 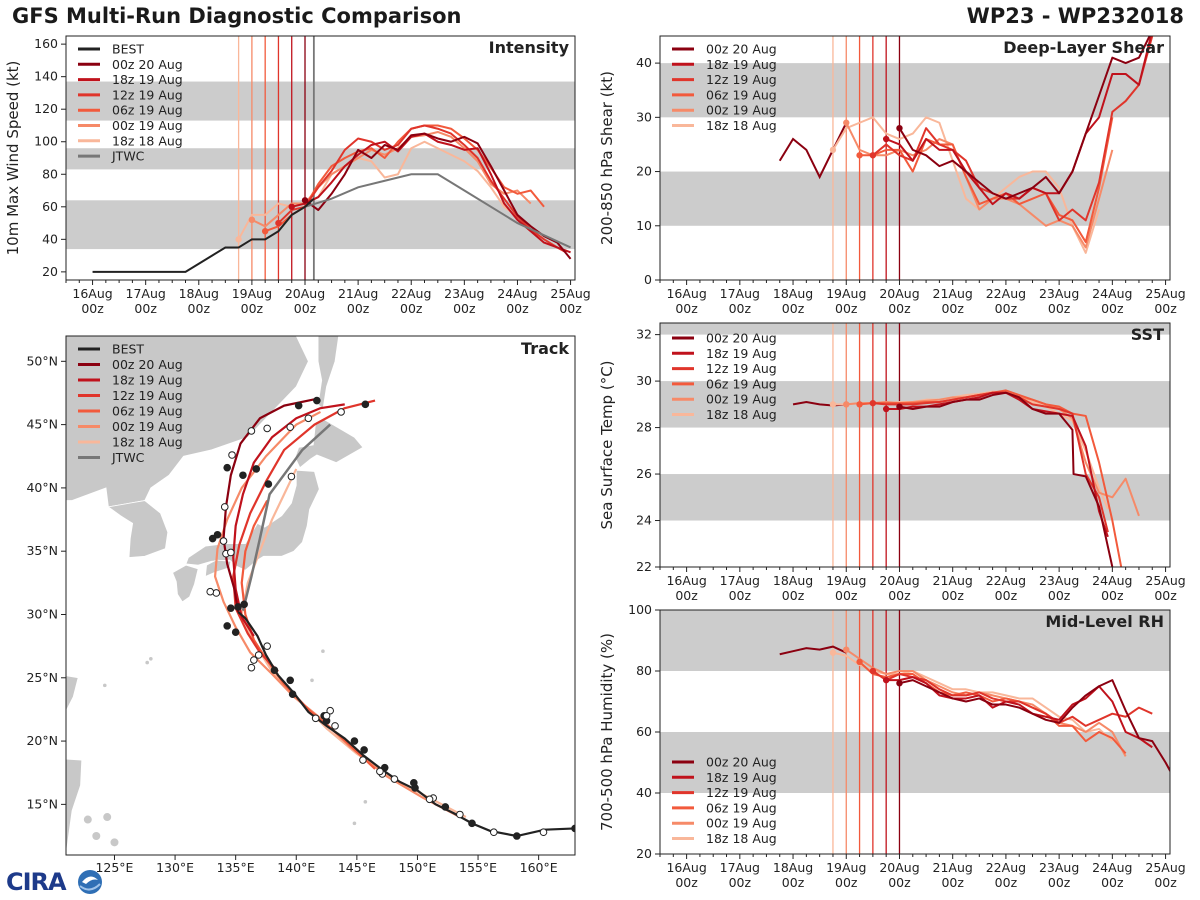 What do you see at coordinates (74, 806) in the screenshot?
I see `luzon-land` at bounding box center [74, 806].